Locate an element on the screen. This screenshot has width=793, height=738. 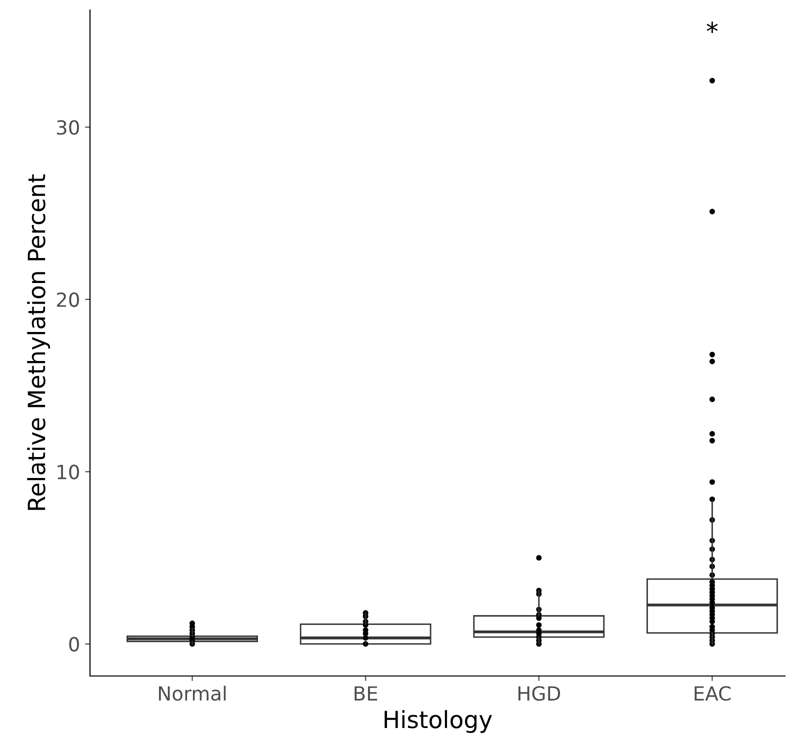
x-tick-label: BE is located at coordinates (366, 693).